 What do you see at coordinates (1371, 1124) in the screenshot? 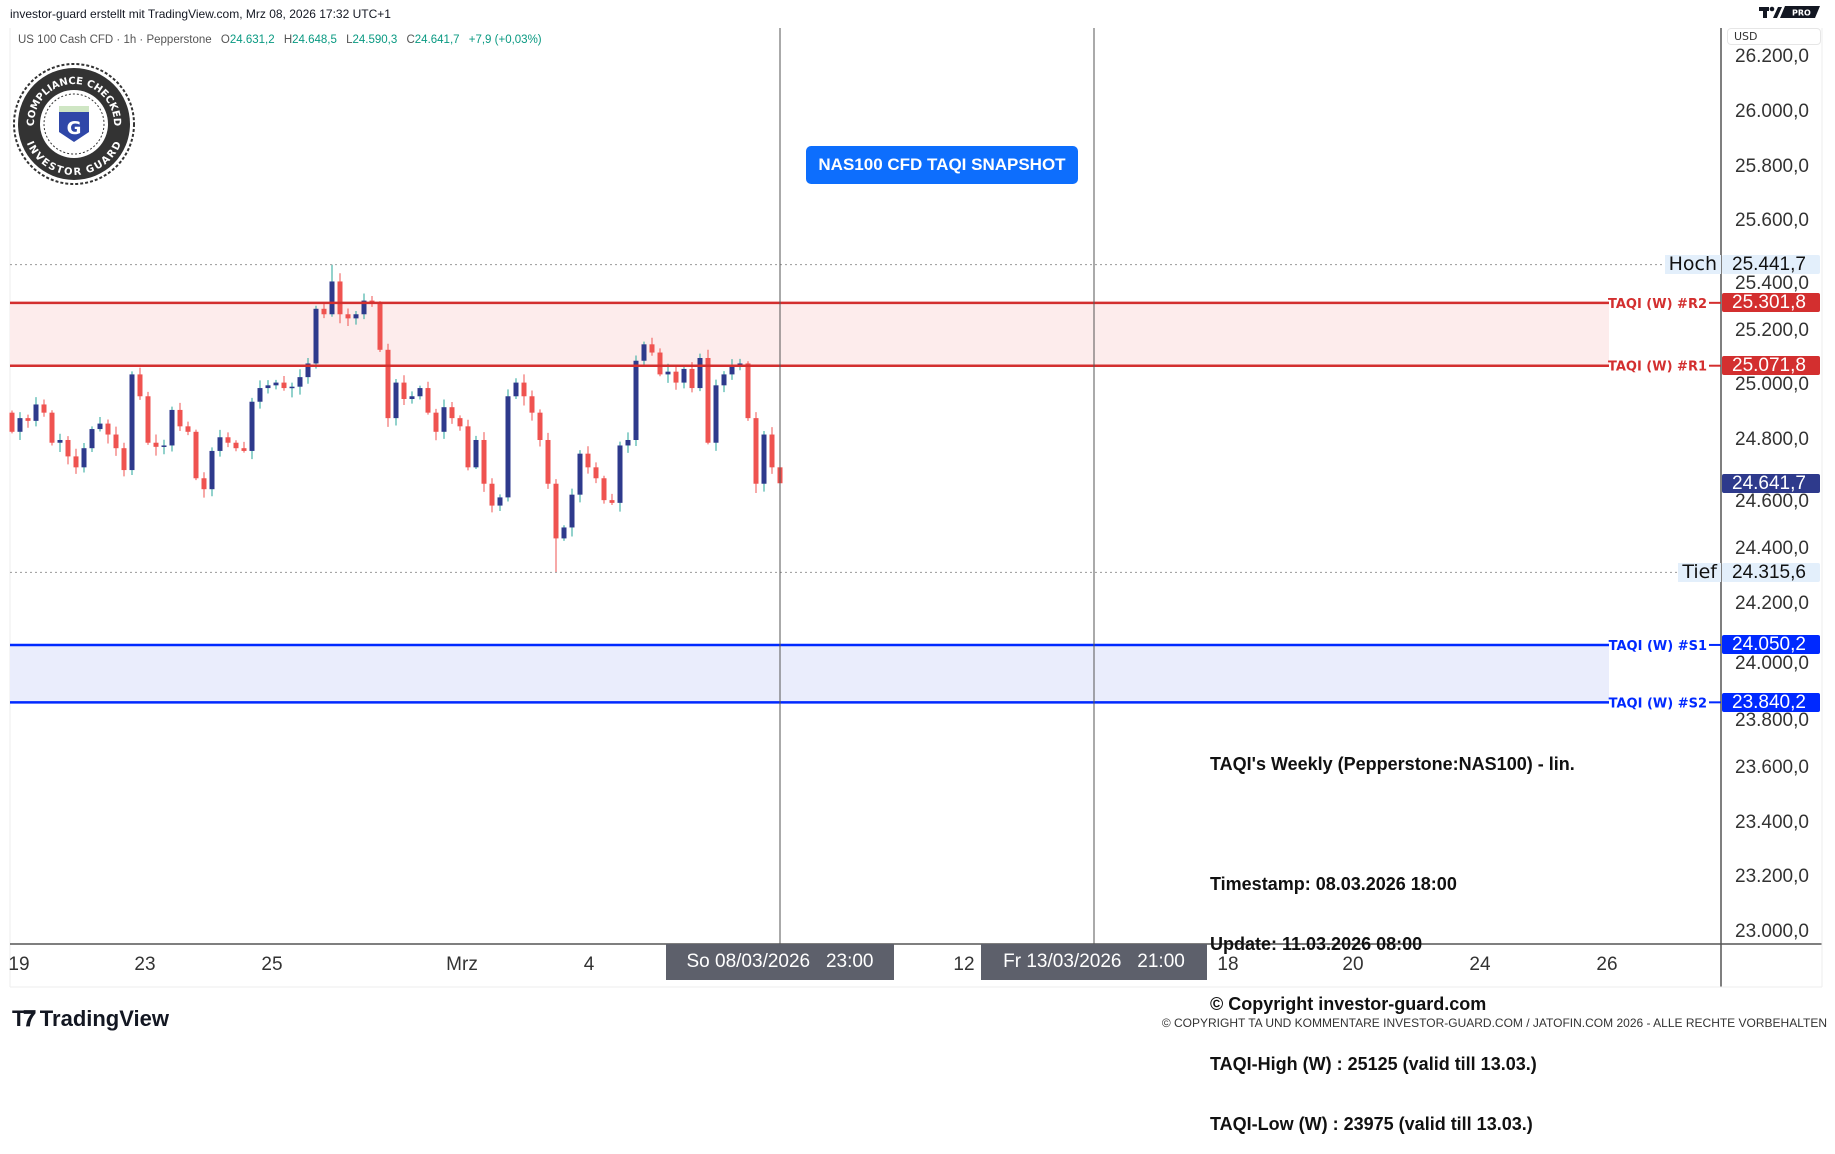
I see `info-taqi-low: TAQI-Low (W) : 23975 (valid till 13.03.)` at bounding box center [1371, 1124].